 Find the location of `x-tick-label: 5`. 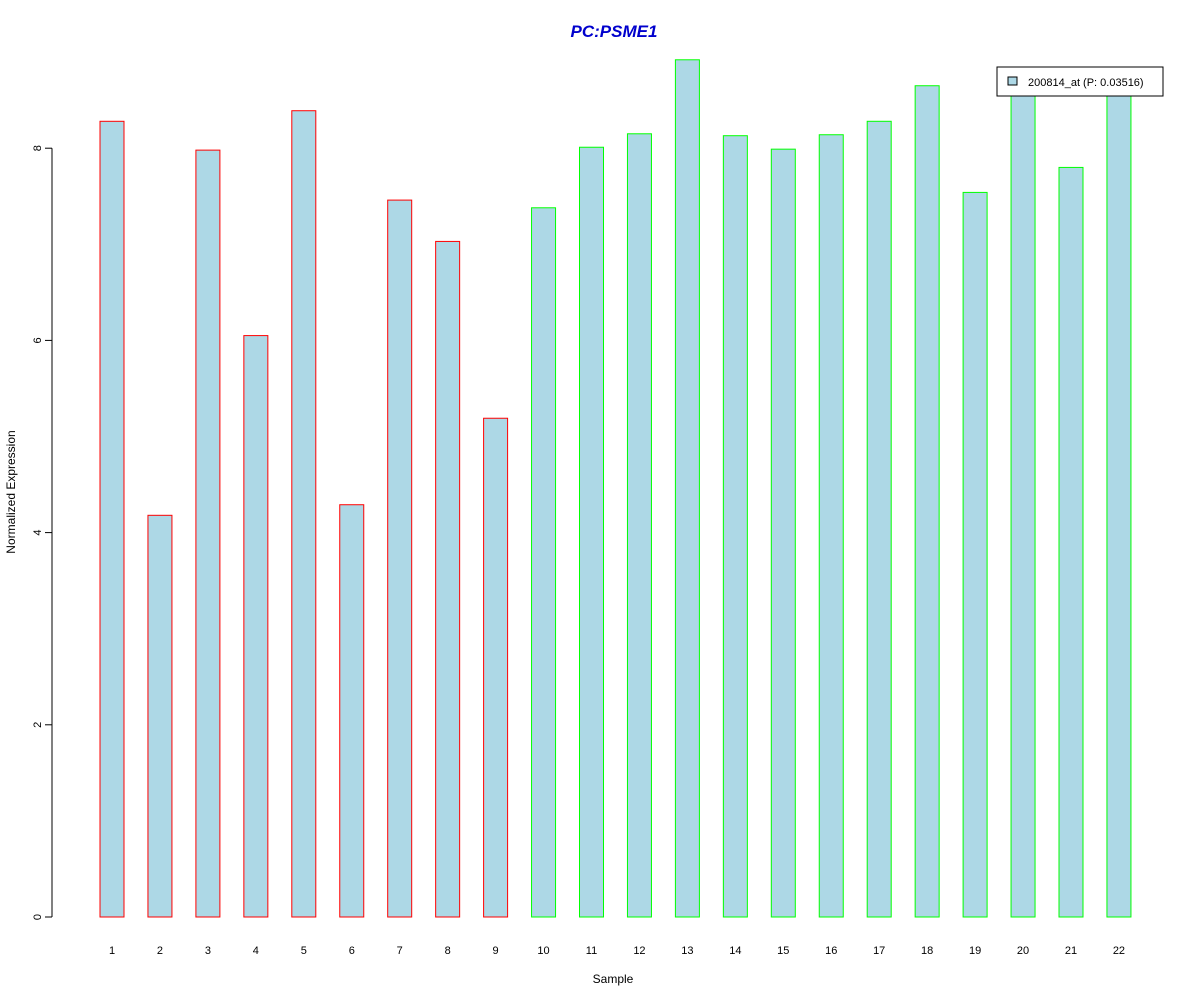

x-tick-label: 5 is located at coordinates (304, 951).